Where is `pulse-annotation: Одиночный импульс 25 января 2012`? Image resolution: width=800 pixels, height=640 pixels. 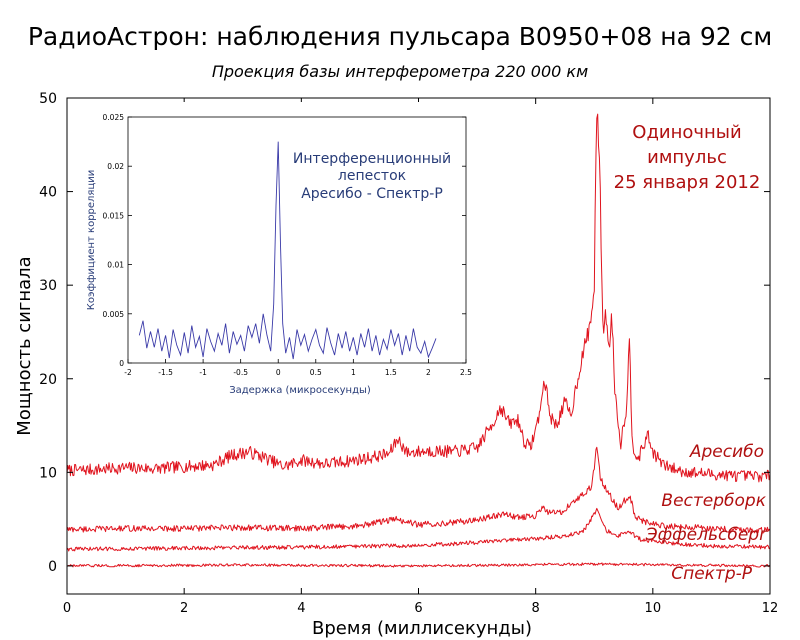 pulse-annotation: Одиночный импульс 25 января 2012 is located at coordinates (687, 157).